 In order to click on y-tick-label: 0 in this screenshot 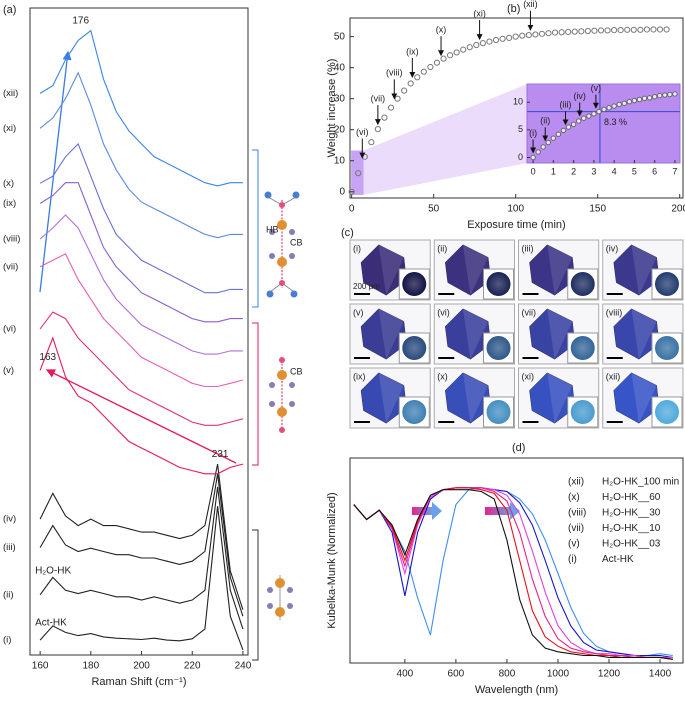, I will do `click(342, 191)`.